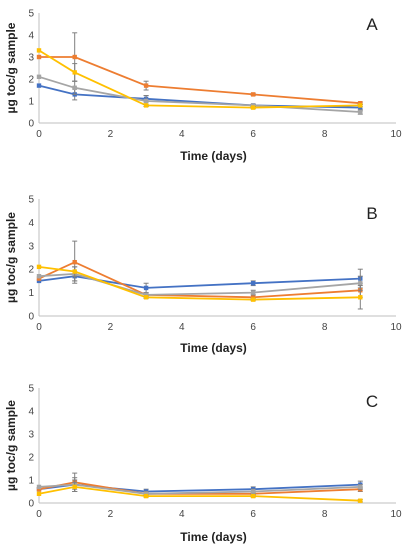  Describe the element at coordinates (372, 24) in the screenshot. I see `panel-label: A` at that location.